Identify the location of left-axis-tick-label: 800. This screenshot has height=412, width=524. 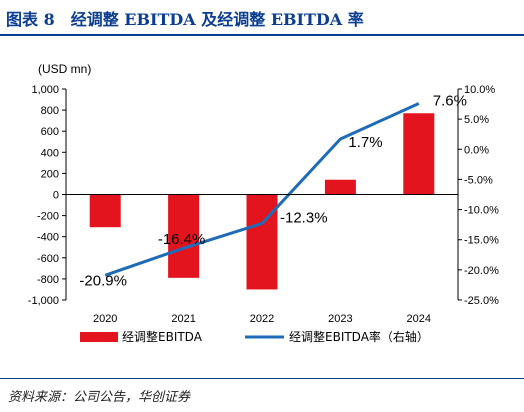
(50, 111).